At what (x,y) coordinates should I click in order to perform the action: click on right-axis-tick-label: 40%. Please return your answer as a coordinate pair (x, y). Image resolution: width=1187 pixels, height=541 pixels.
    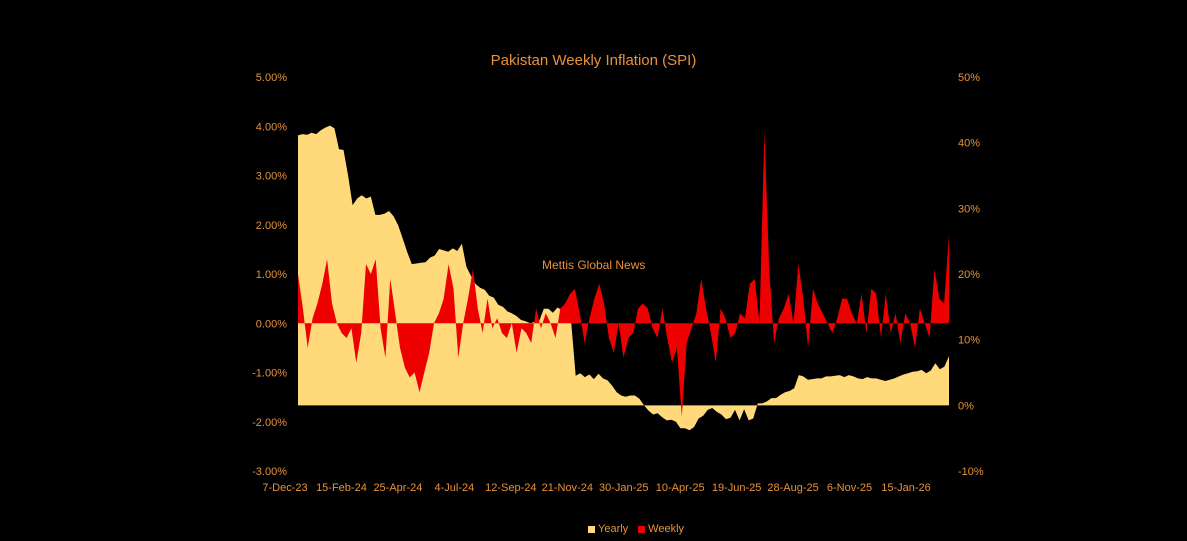
    Looking at the image, I should click on (969, 144).